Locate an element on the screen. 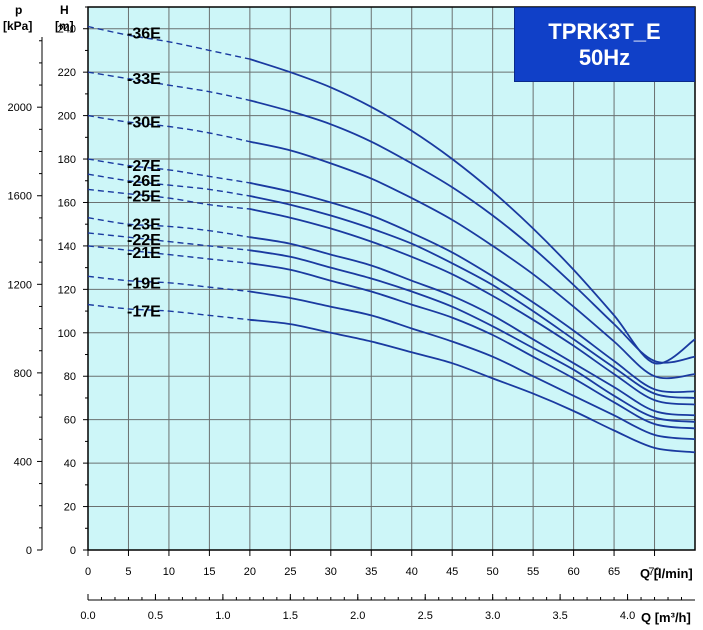 This screenshot has width=703, height=630. pressure-tick-label: 1200 is located at coordinates (20, 285).